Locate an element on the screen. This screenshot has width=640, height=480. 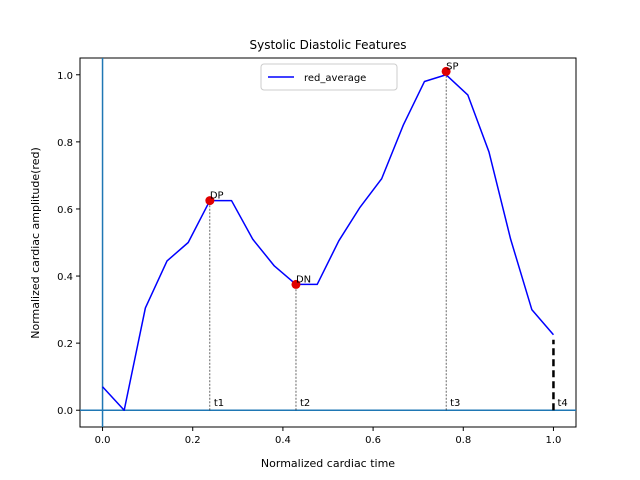
x-tick-label: 0.4 is located at coordinates (283, 440).